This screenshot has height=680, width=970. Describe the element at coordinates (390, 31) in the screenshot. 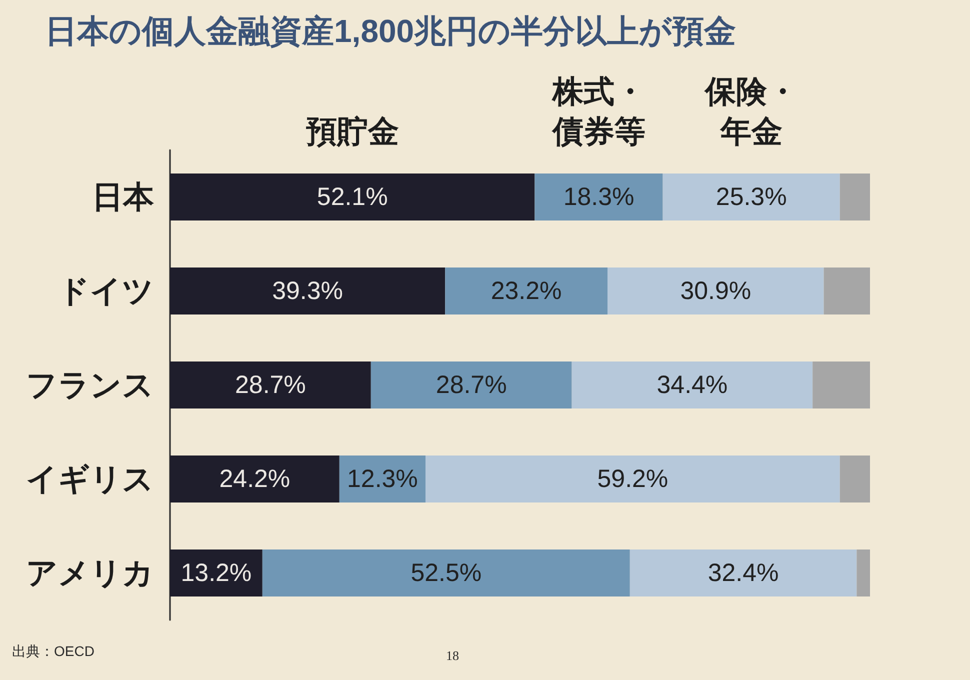

I see `chart-title: 日本の個人金融資産1,800兆円の半分以上が預金` at that location.